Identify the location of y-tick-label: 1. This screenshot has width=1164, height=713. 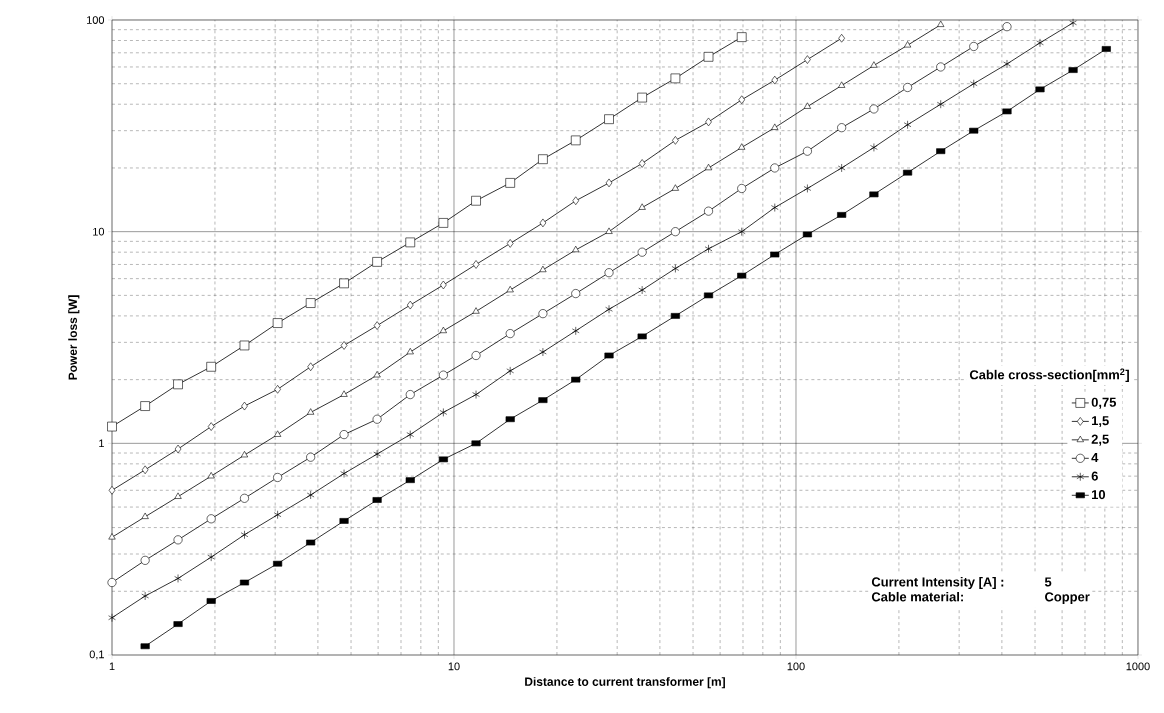
(101, 443).